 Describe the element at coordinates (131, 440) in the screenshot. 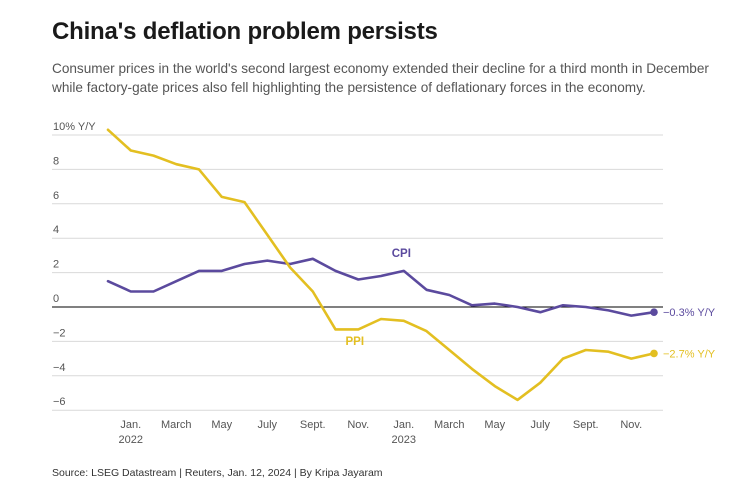

I see `x-tick-year-label: 2022` at that location.